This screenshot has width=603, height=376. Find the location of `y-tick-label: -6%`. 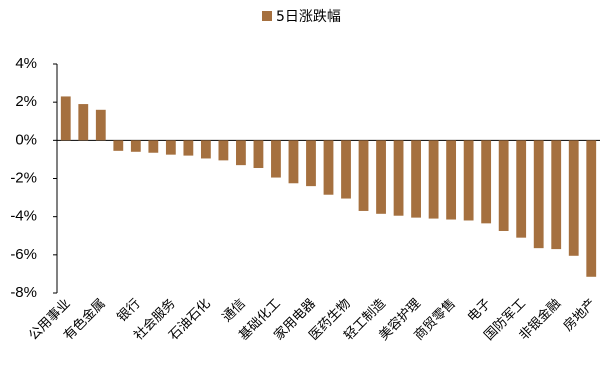

y-tick-label: -6% is located at coordinates (23, 254).